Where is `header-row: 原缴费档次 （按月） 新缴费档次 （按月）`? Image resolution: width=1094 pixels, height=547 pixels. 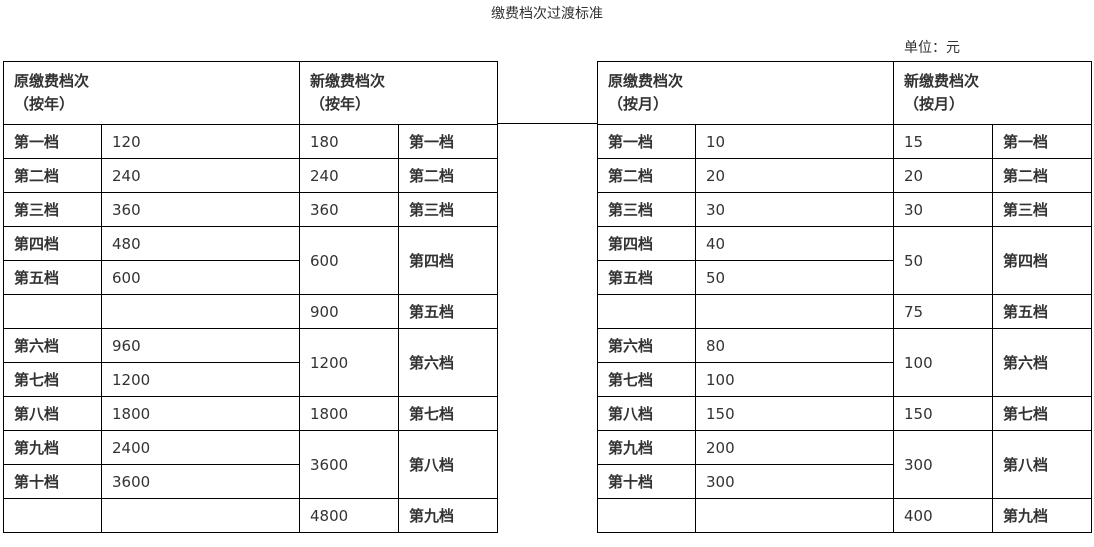 header-row: 原缴费档次 （按月） 新缴费档次 （按月） is located at coordinates (844, 93).